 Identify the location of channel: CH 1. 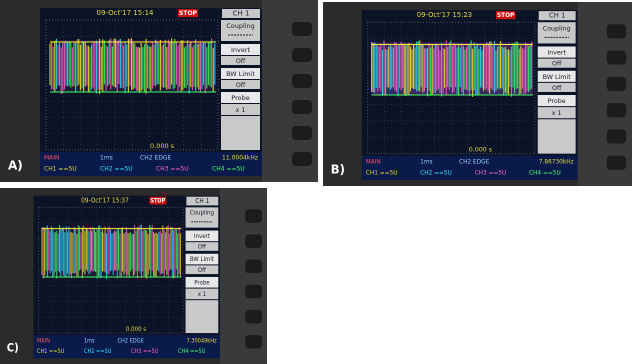
(557, 16).